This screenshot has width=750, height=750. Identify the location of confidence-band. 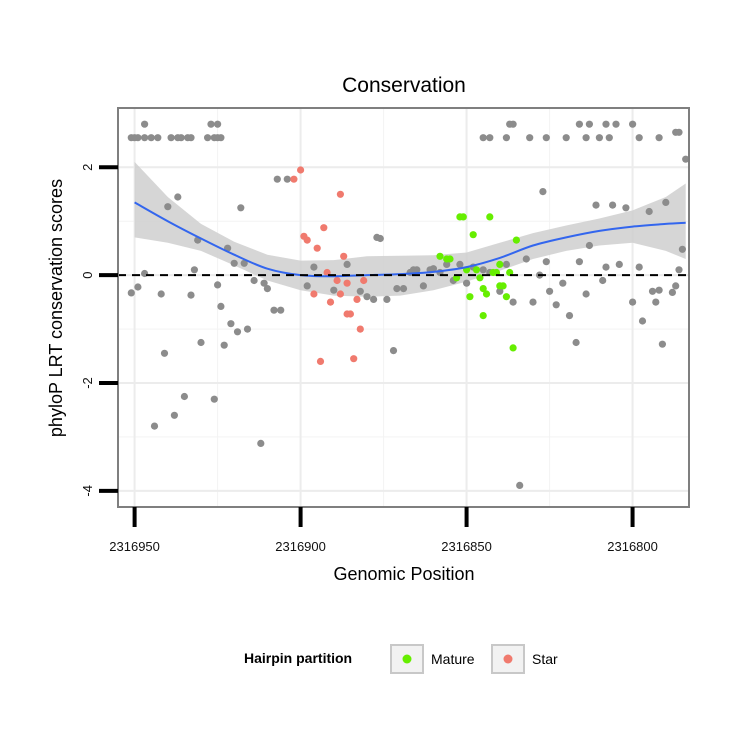
(410, 229).